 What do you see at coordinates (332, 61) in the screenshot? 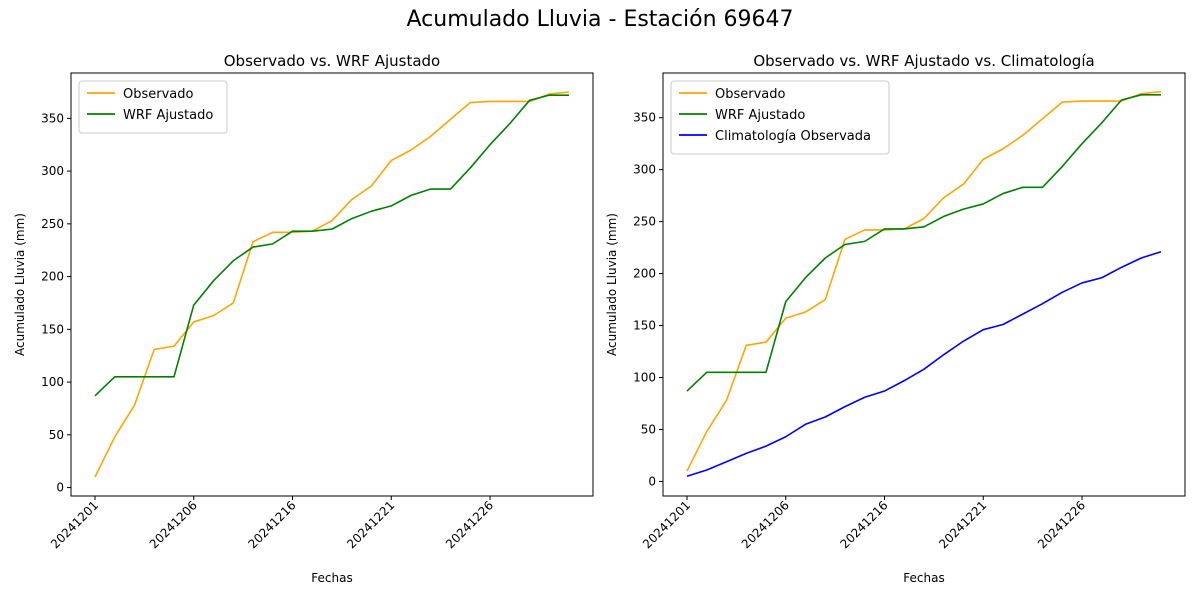
I see `chart-title: Observado vs. WRF Ajustado` at bounding box center [332, 61].